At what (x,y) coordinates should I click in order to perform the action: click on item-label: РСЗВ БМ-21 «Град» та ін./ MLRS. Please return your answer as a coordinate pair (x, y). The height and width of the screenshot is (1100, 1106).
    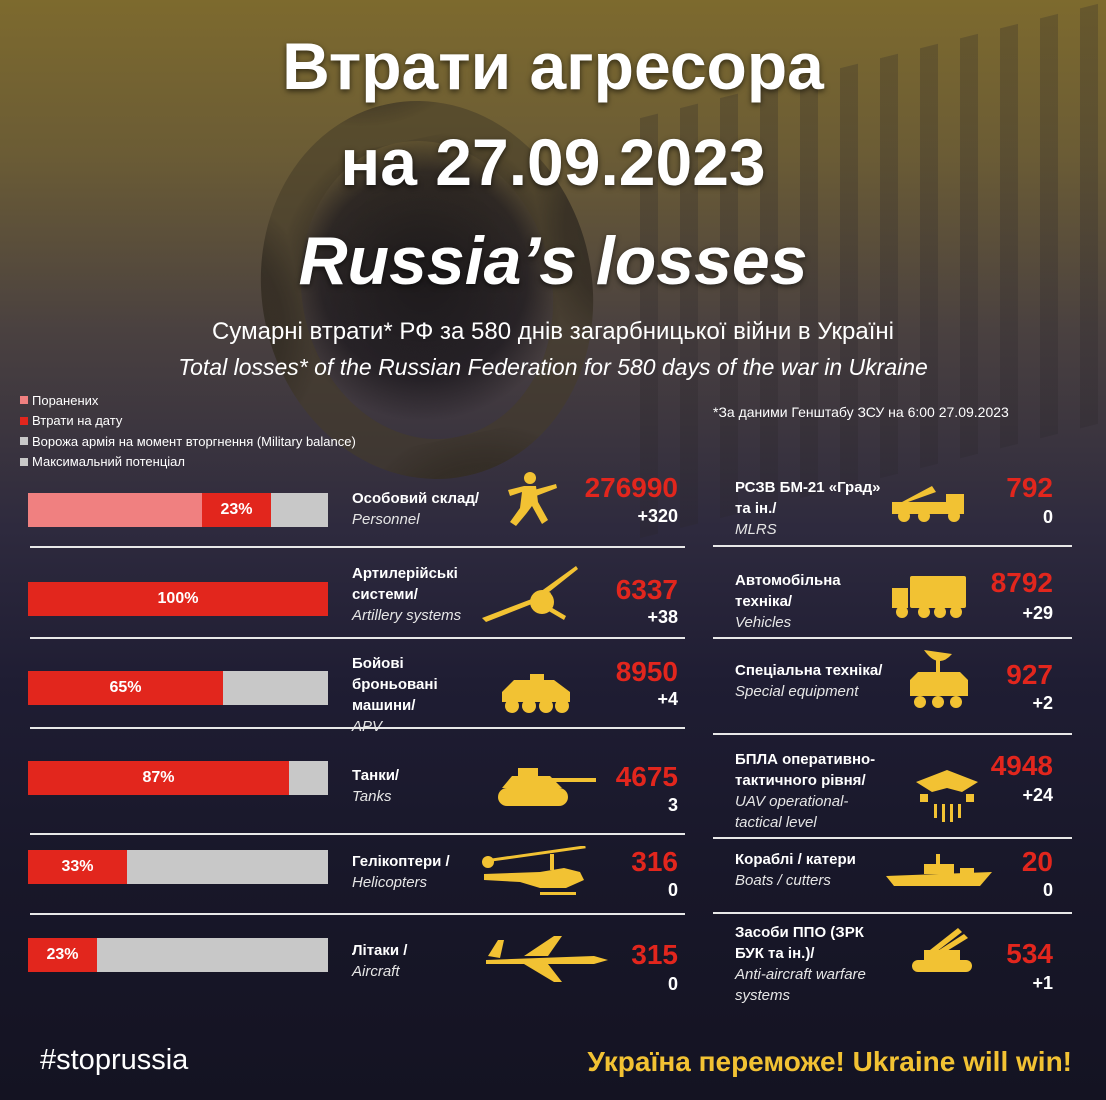
    Looking at the image, I should click on (810, 508).